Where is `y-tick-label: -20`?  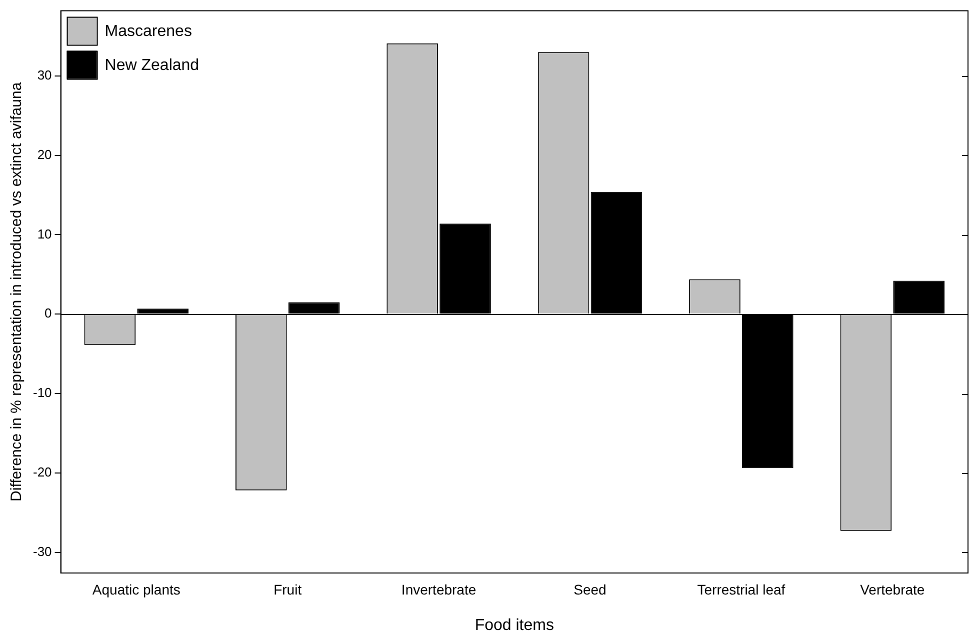 y-tick-label: -20 is located at coordinates (42, 472).